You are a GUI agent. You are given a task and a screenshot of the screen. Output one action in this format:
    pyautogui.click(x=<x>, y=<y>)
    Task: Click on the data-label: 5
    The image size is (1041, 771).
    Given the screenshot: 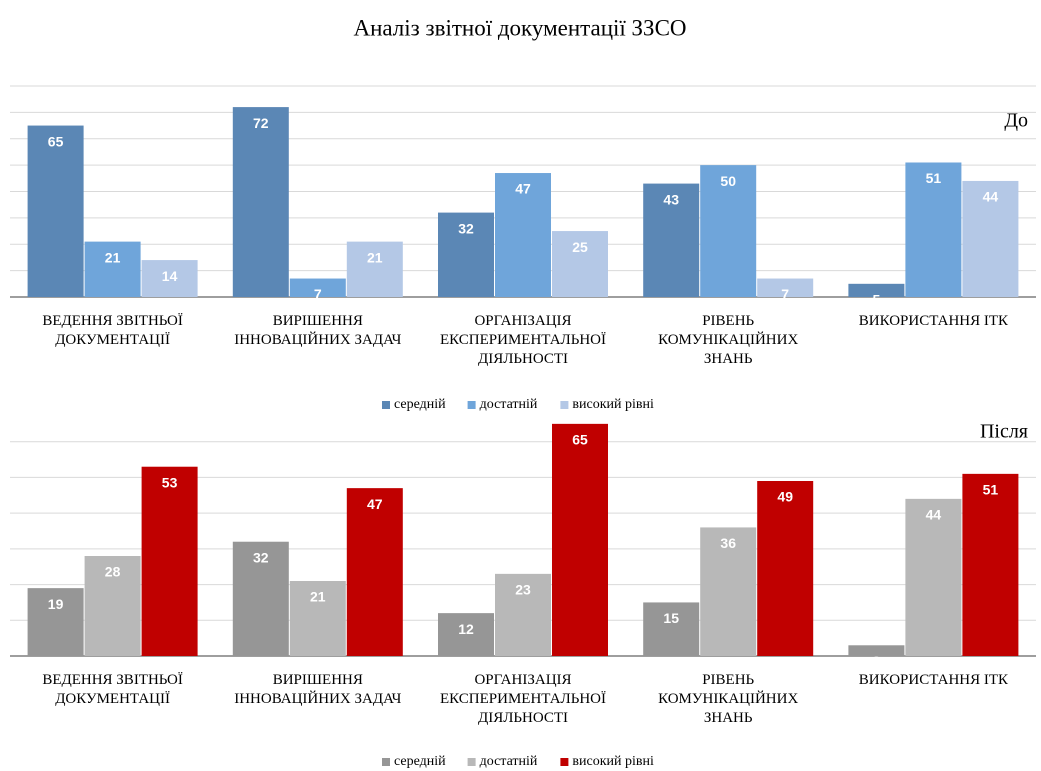 What is the action you would take?
    pyautogui.click(x=877, y=300)
    